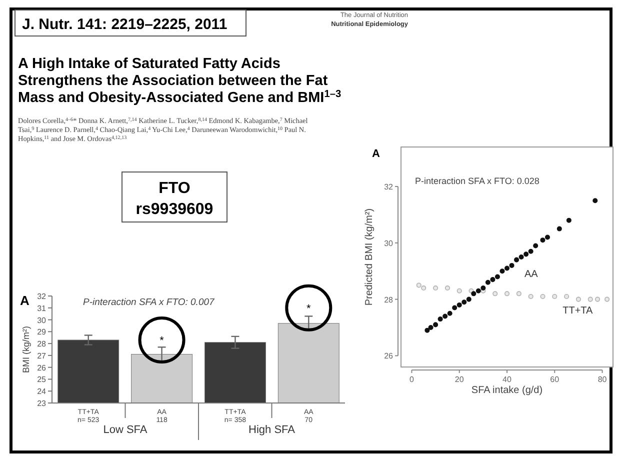 Image resolution: width=622 pixels, height=461 pixels. I want to click on x-tick-label: 60, so click(555, 379).